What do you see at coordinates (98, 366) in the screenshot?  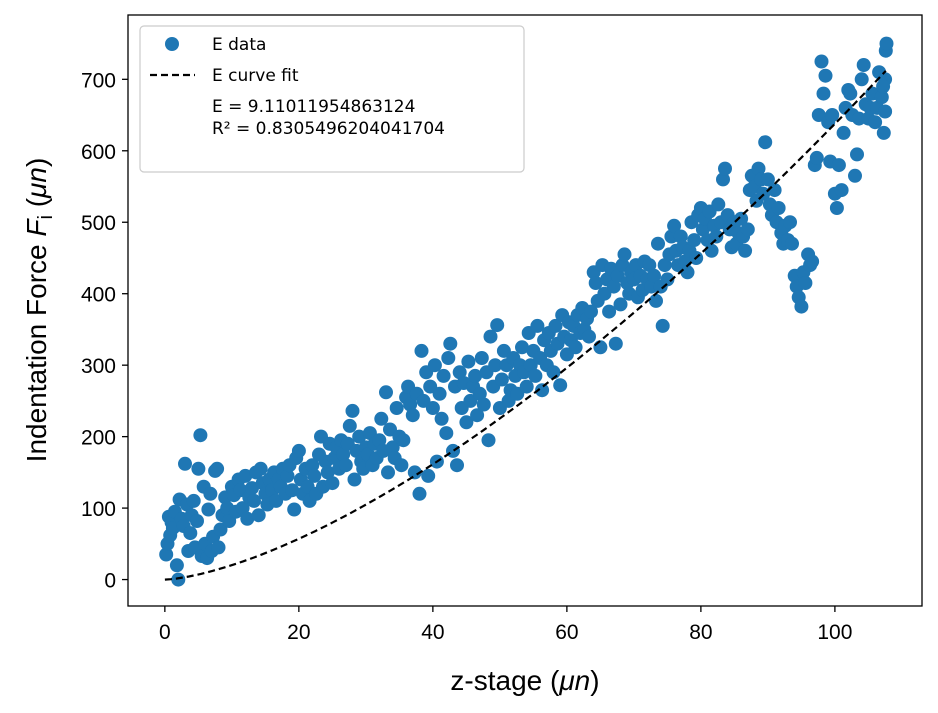 I see `y-tick-label: 300` at bounding box center [98, 366].